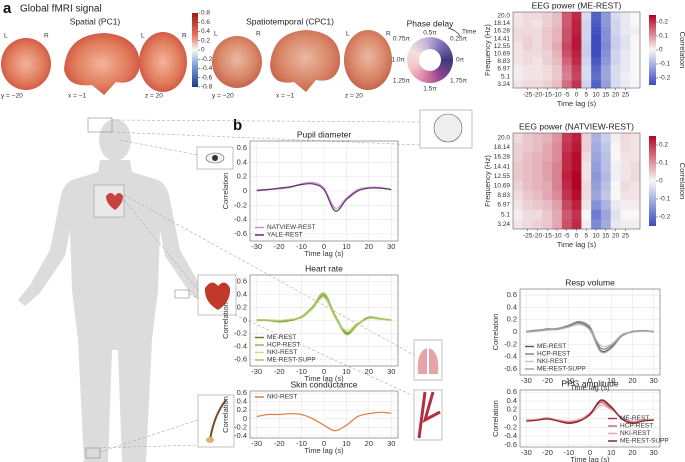 The image size is (685, 462). I want to click on phase-label: 0.75π, so click(402, 39).